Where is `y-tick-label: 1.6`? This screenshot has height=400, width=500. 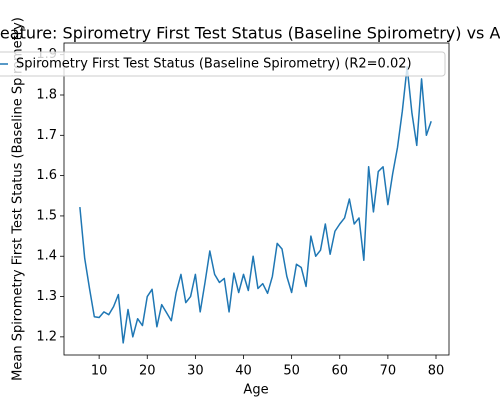 y-tick-label: 1.6 is located at coordinates (46, 175).